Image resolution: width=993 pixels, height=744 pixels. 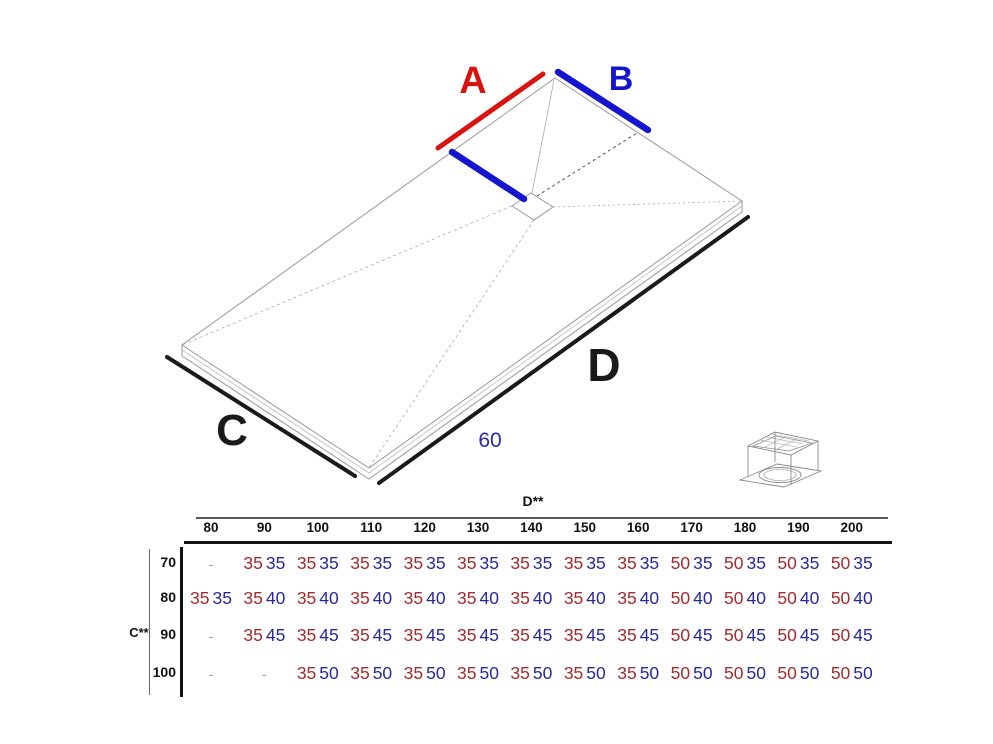 I want to click on table-header-rule, so click(x=538, y=542).